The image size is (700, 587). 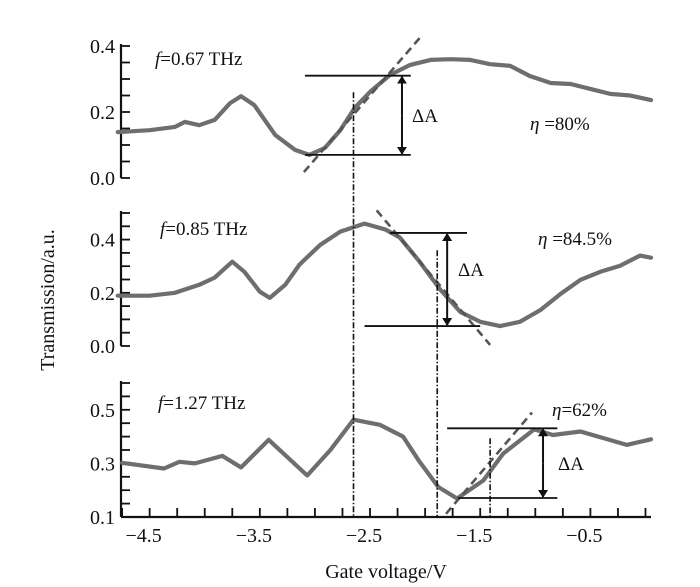 What do you see at coordinates (102, 464) in the screenshot?
I see `y-tick-label: 0.3` at bounding box center [102, 464].